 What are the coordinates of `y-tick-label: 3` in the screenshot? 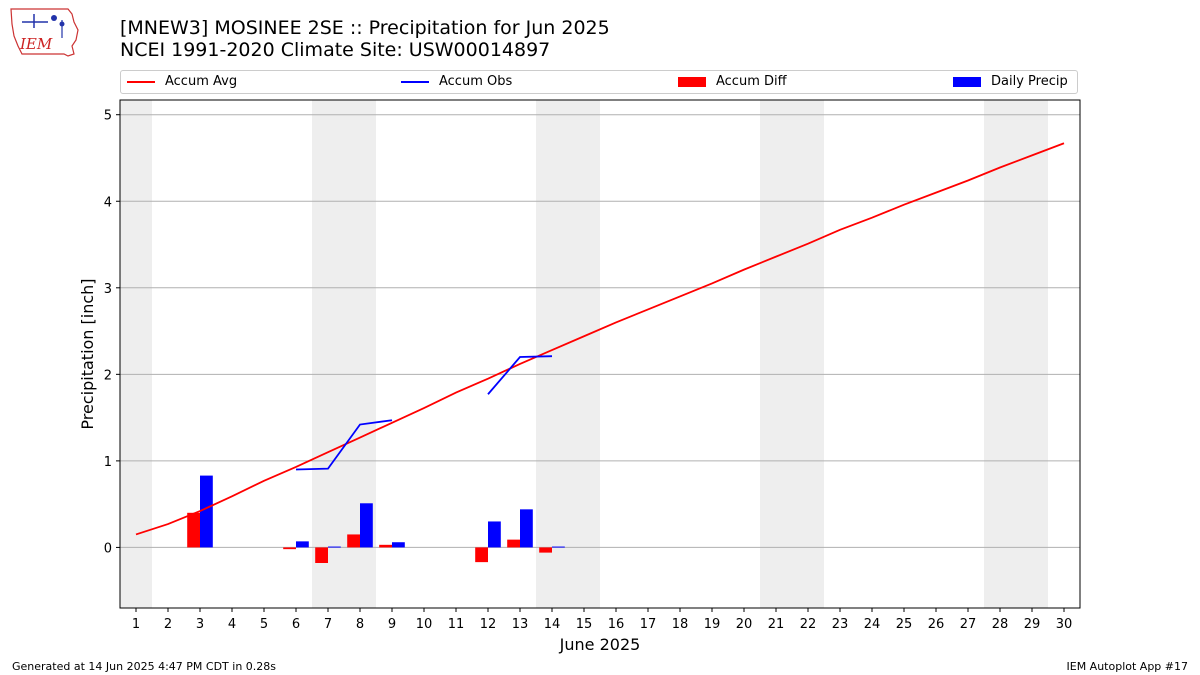 It's located at (108, 289).